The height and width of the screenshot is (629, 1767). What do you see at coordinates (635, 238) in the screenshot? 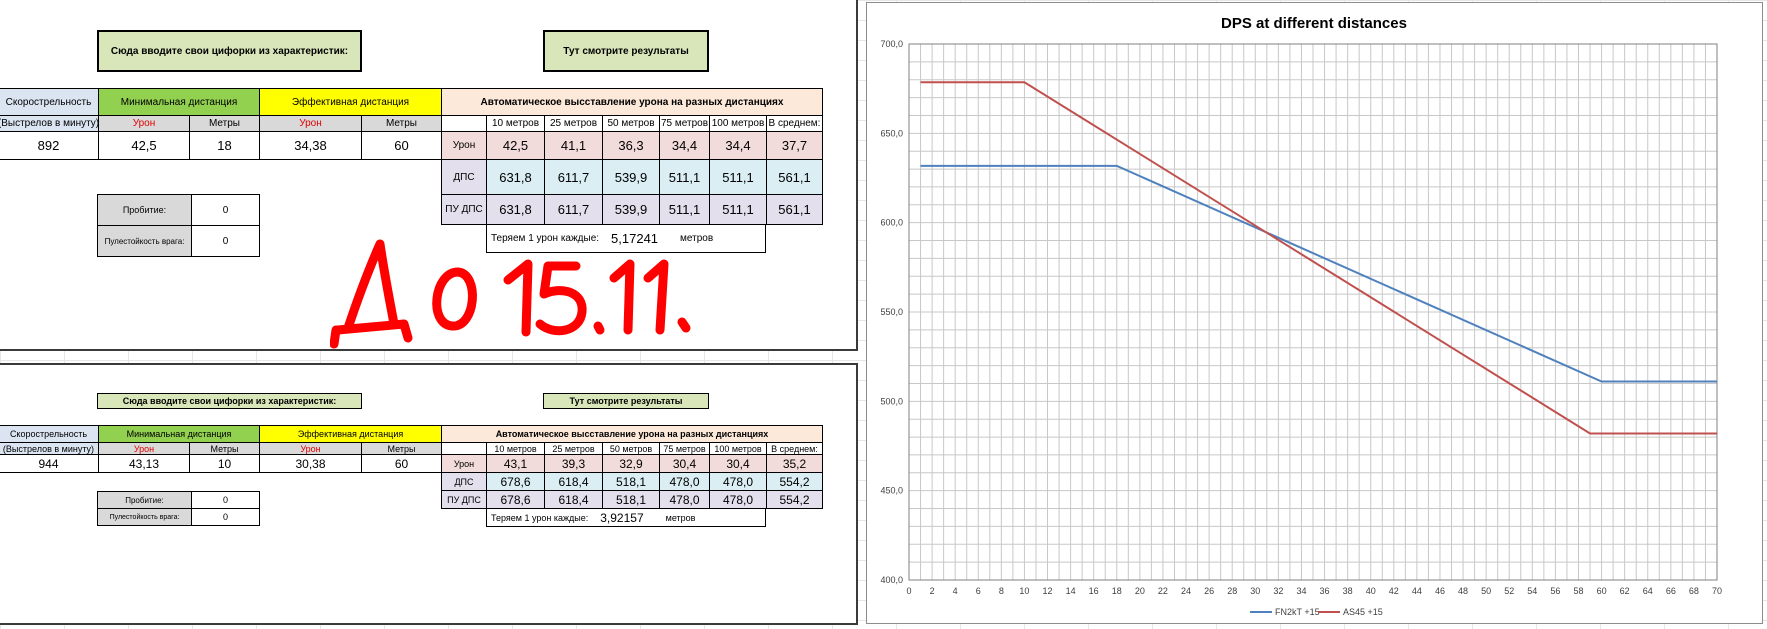
I see `lose-damage-value: 5,17241` at bounding box center [635, 238].